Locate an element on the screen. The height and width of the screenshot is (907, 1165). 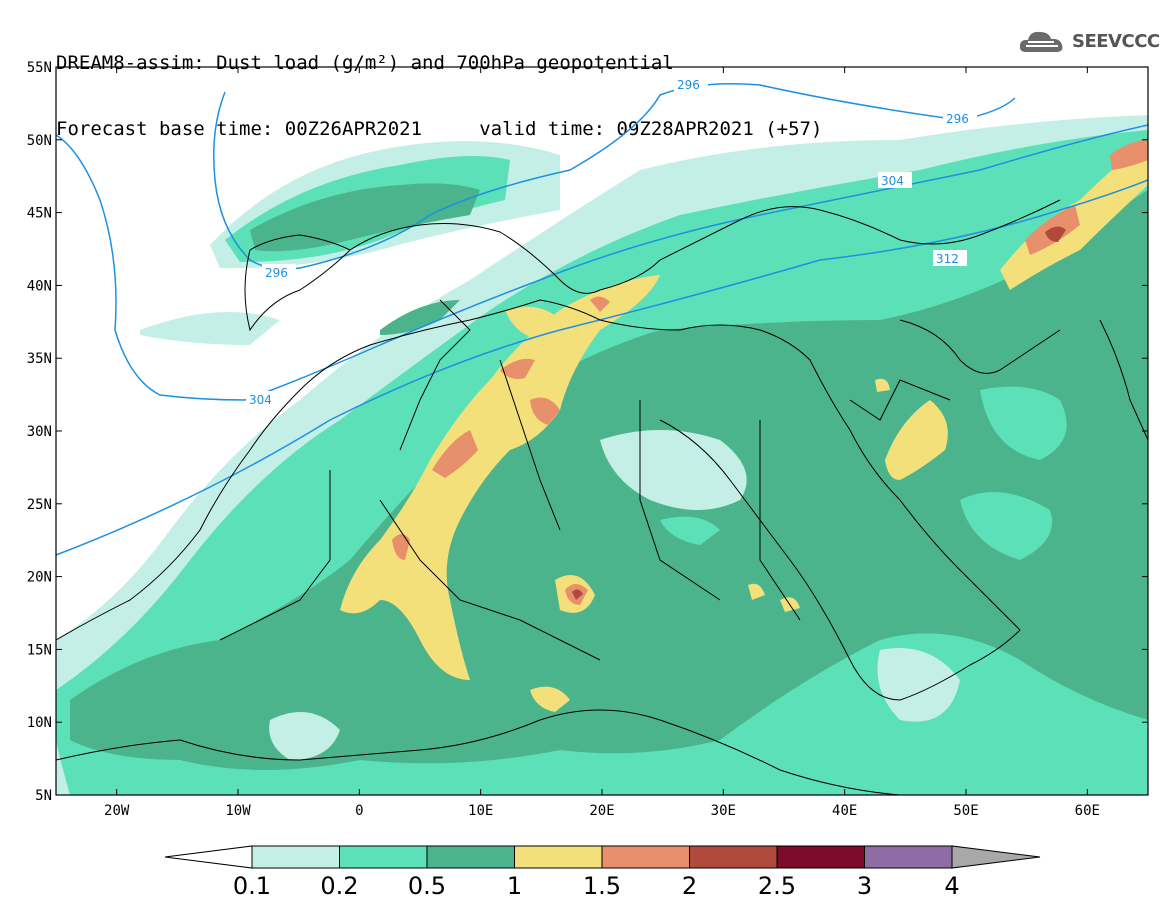
lat-tick-label: 45N is located at coordinates (39, 214).